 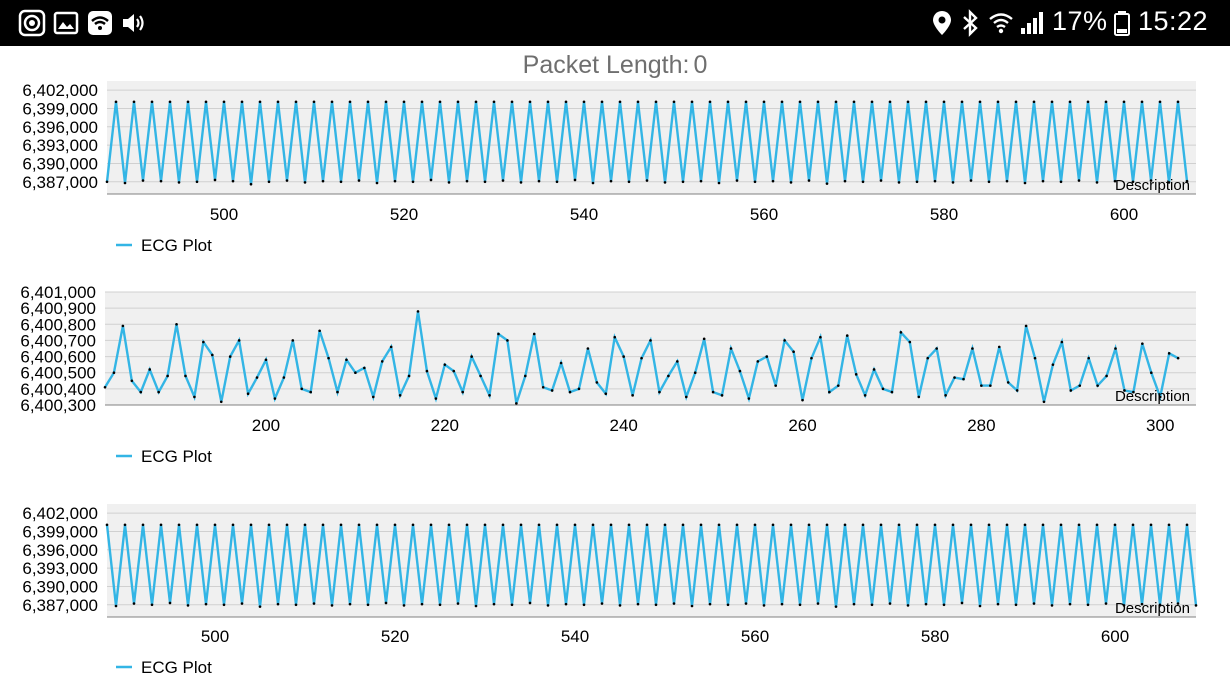 What do you see at coordinates (445, 425) in the screenshot?
I see `x-tick-label: 220` at bounding box center [445, 425].